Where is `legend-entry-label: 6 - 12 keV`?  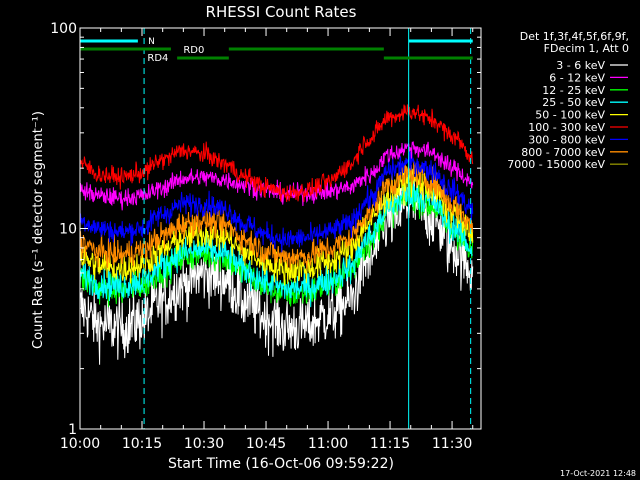 legend-entry-label: 6 - 12 keV is located at coordinates (577, 77).